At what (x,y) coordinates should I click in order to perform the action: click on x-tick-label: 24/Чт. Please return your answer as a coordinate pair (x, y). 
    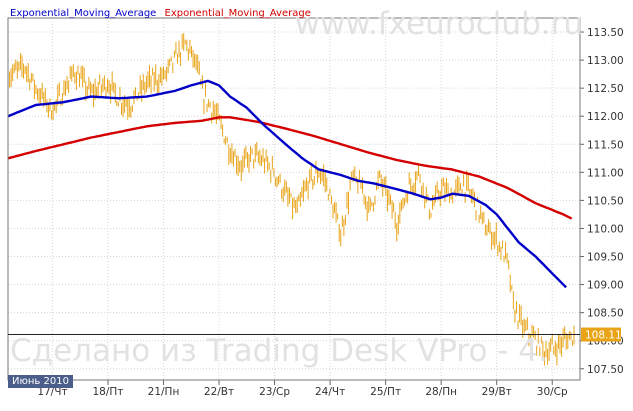
    Looking at the image, I should click on (330, 392).